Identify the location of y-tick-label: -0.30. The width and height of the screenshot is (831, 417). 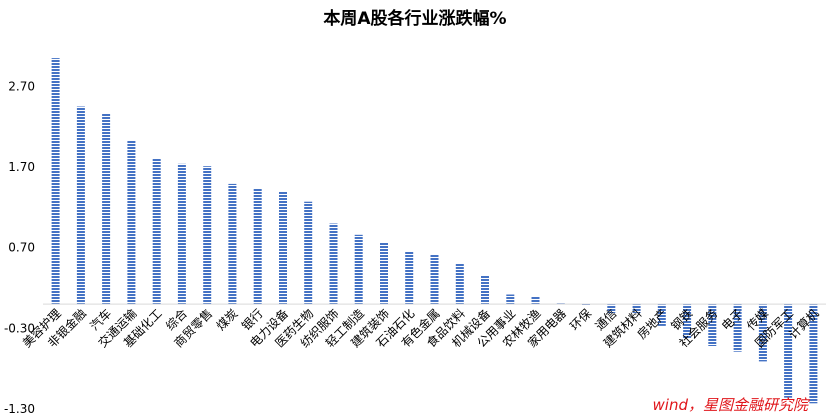
(19, 328).